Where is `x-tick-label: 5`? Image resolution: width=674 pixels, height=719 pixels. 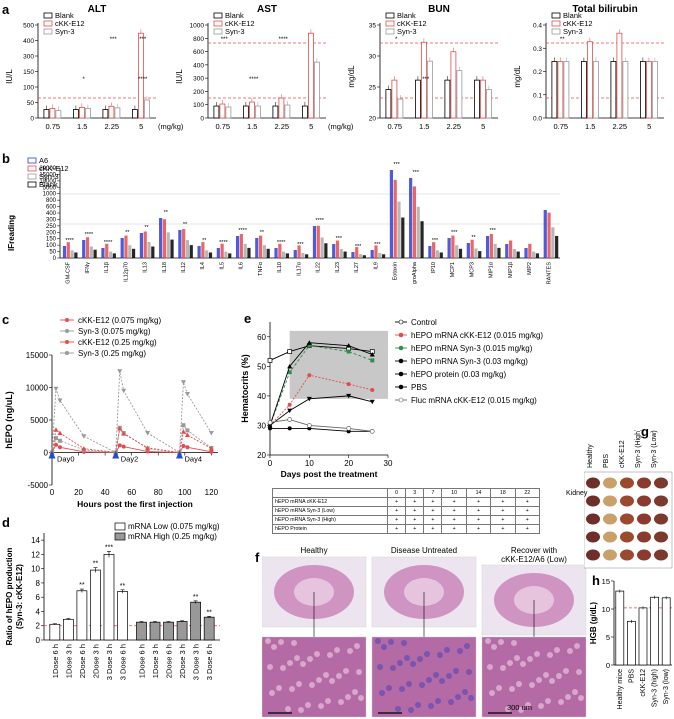 x-tick-label: 5 is located at coordinates (141, 126).